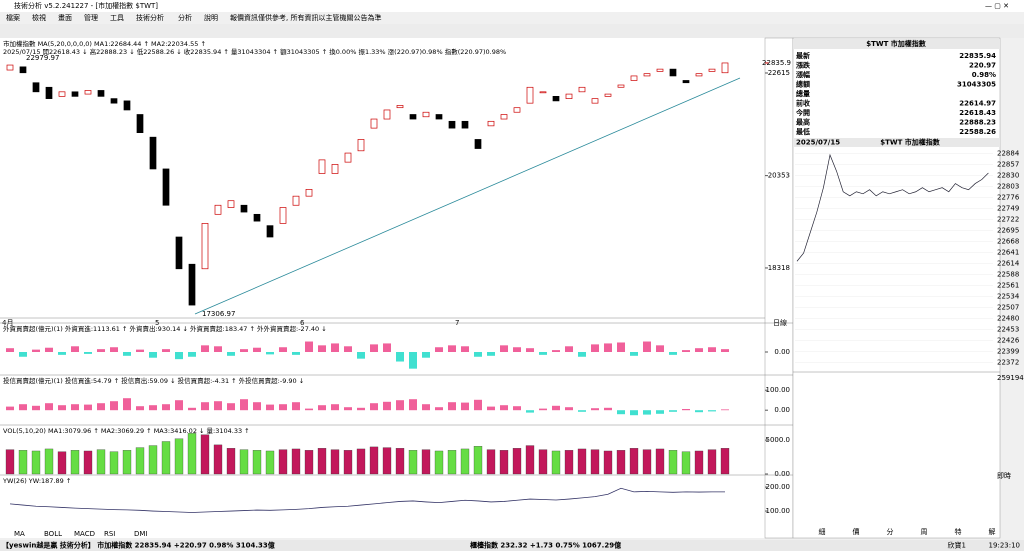 The width and height of the screenshot is (1024, 551). What do you see at coordinates (924, 532) in the screenshot?
I see `panel-tab: 周` at bounding box center [924, 532].